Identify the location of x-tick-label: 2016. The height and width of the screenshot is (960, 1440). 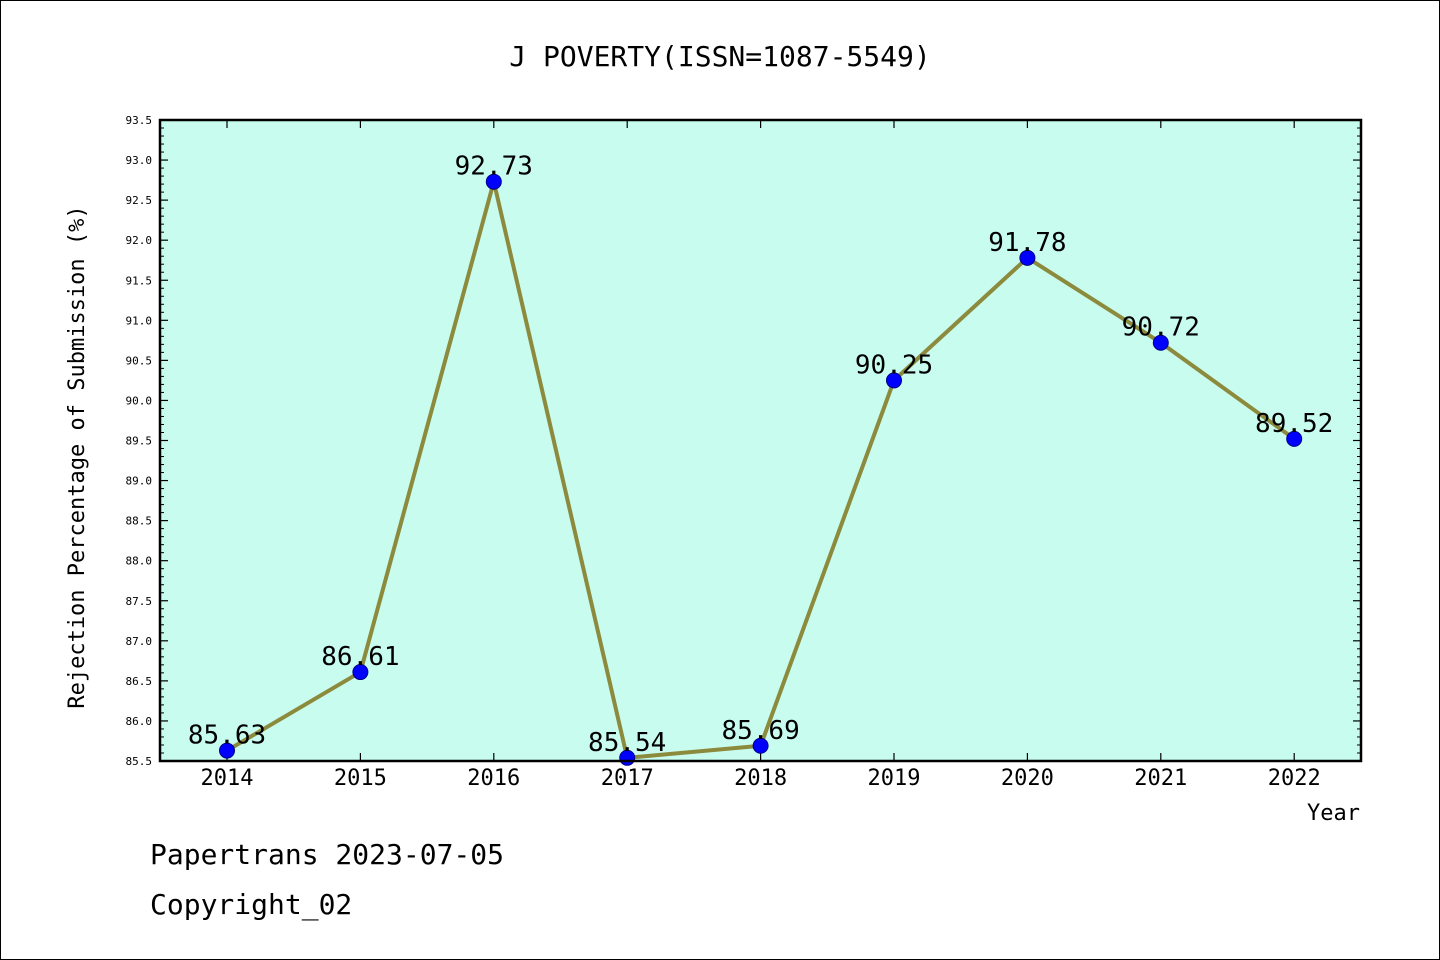
(493, 778).